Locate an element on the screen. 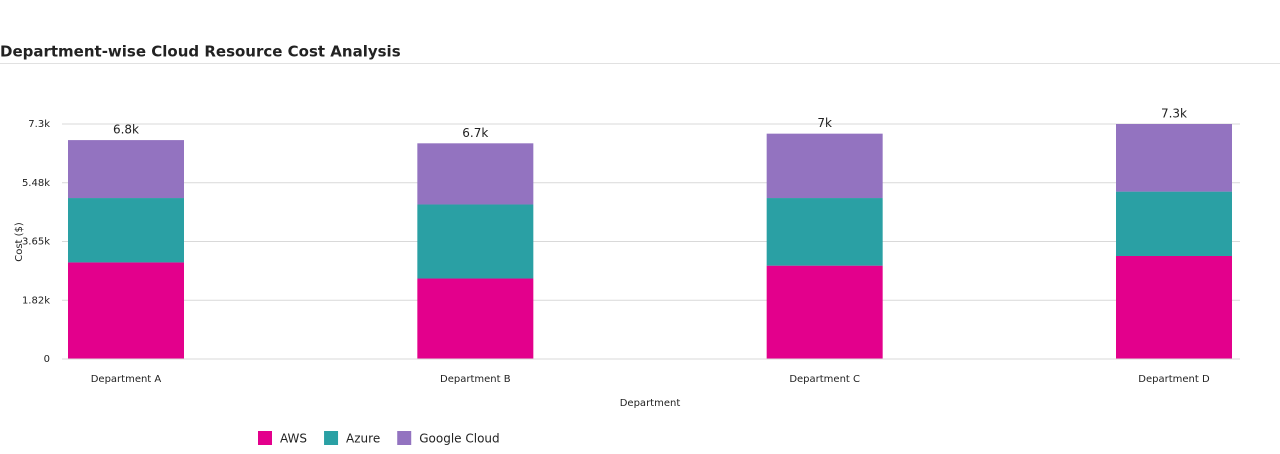 The image size is (1280, 454). y-tick-label: 7.3k is located at coordinates (39, 124).